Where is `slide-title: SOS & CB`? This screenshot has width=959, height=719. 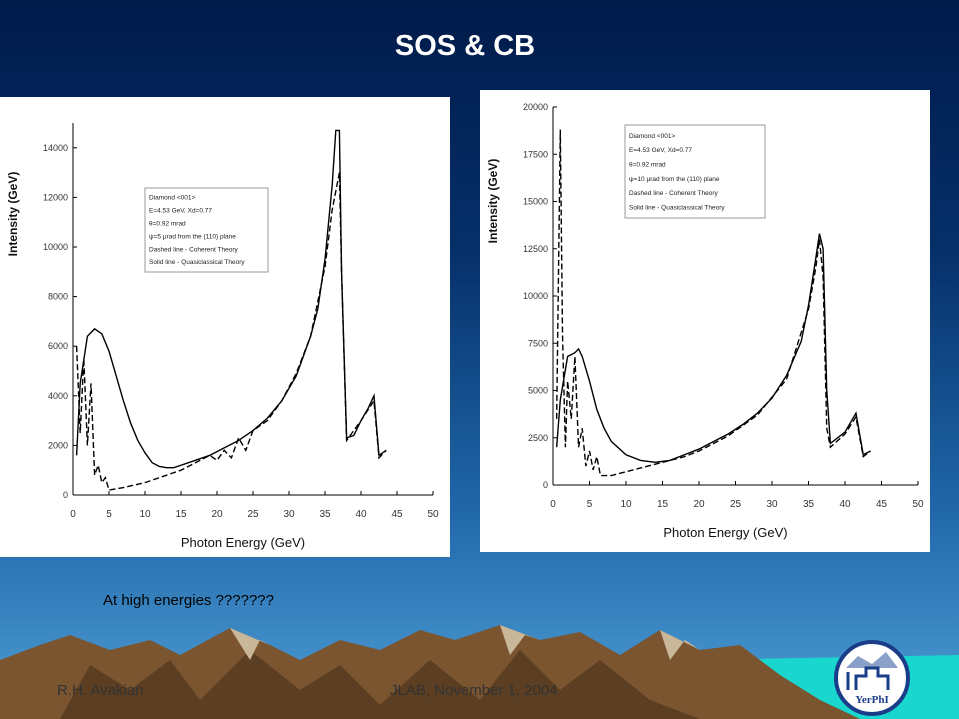
slide-title: SOS & CB is located at coordinates (465, 46).